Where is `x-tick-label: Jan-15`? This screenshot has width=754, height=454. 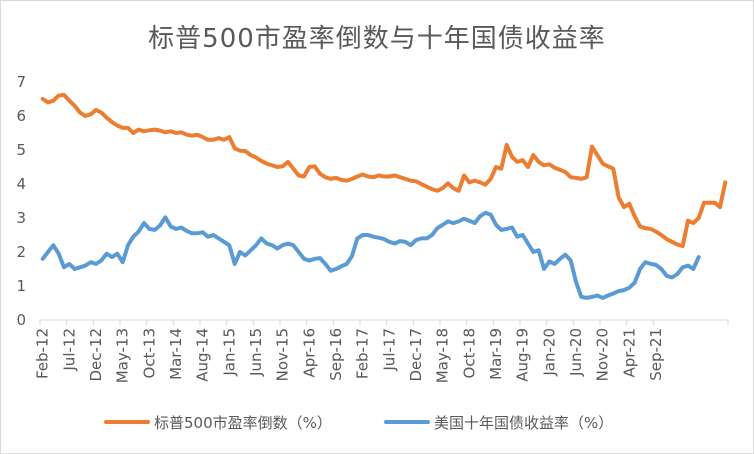 x-tick-label: Jan-15 is located at coordinates (229, 352).